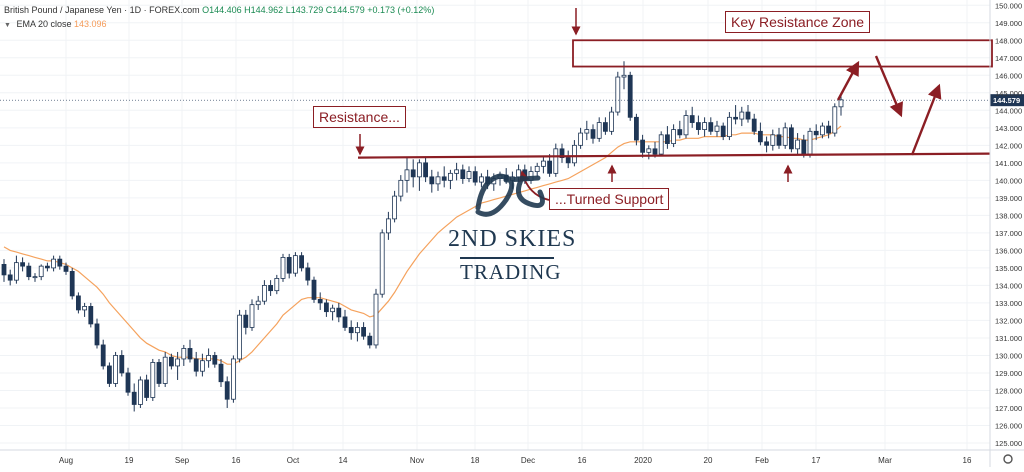 This screenshot has height=472, width=1024. What do you see at coordinates (528, 460) in the screenshot?
I see `x-tick-label: Dec` at bounding box center [528, 460].